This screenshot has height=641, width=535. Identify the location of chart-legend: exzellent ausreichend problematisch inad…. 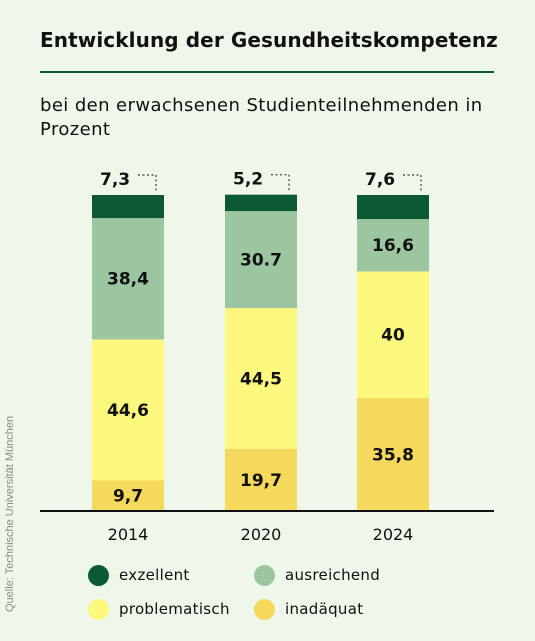
(268, 592).